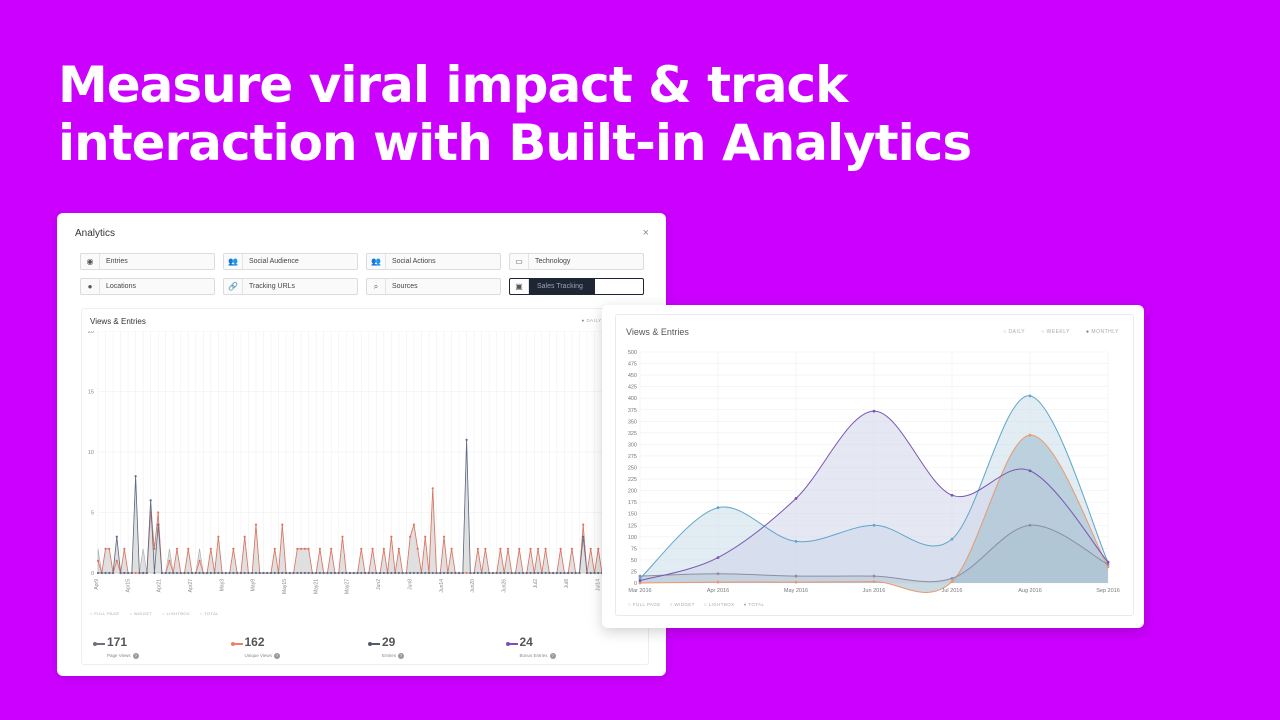  Describe the element at coordinates (233, 286) in the screenshot. I see `link-icon: 🔗` at that location.